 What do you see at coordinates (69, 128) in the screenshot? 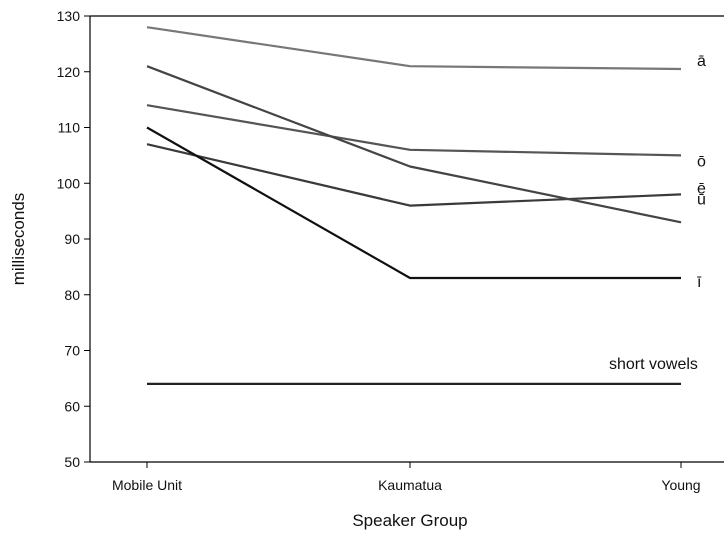
I see `y-tick-label: 110` at bounding box center [69, 128].